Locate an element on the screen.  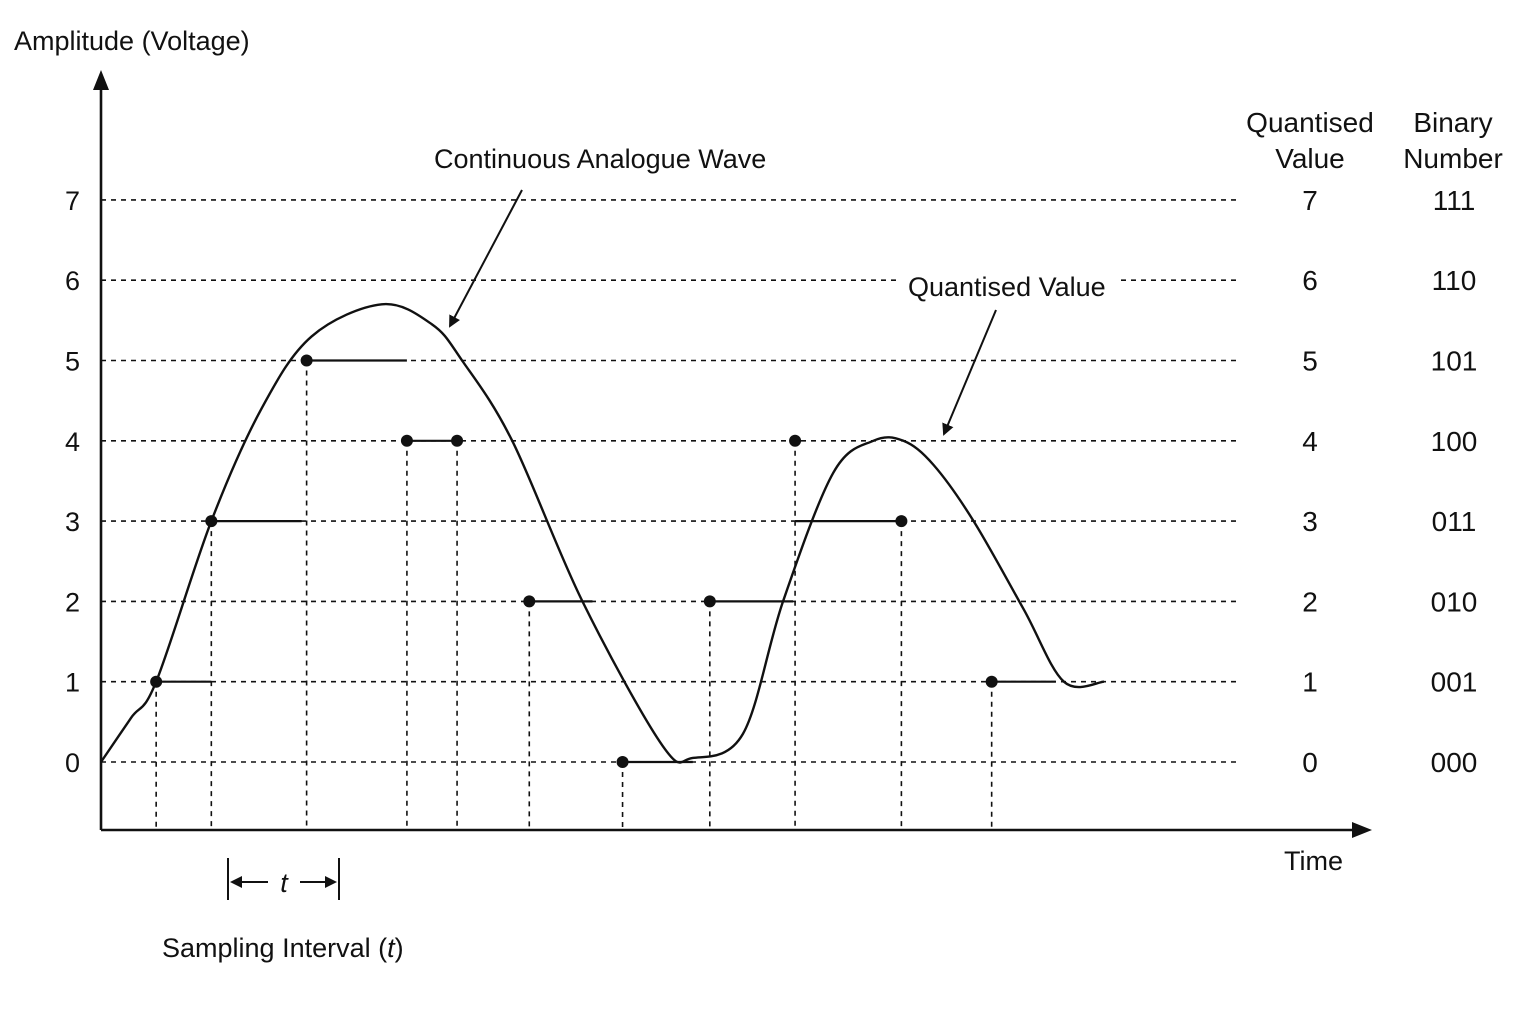
wave-annotation-arrow is located at coordinates (486, 258).